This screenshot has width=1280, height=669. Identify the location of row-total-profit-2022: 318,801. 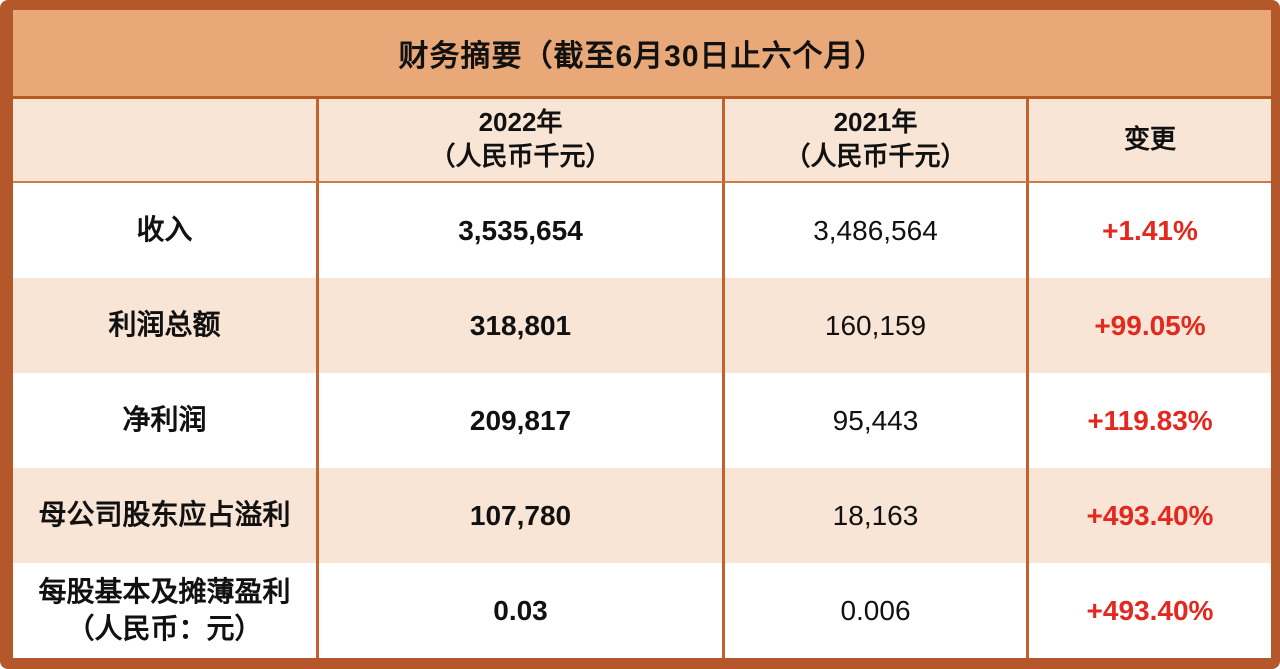
(522, 325).